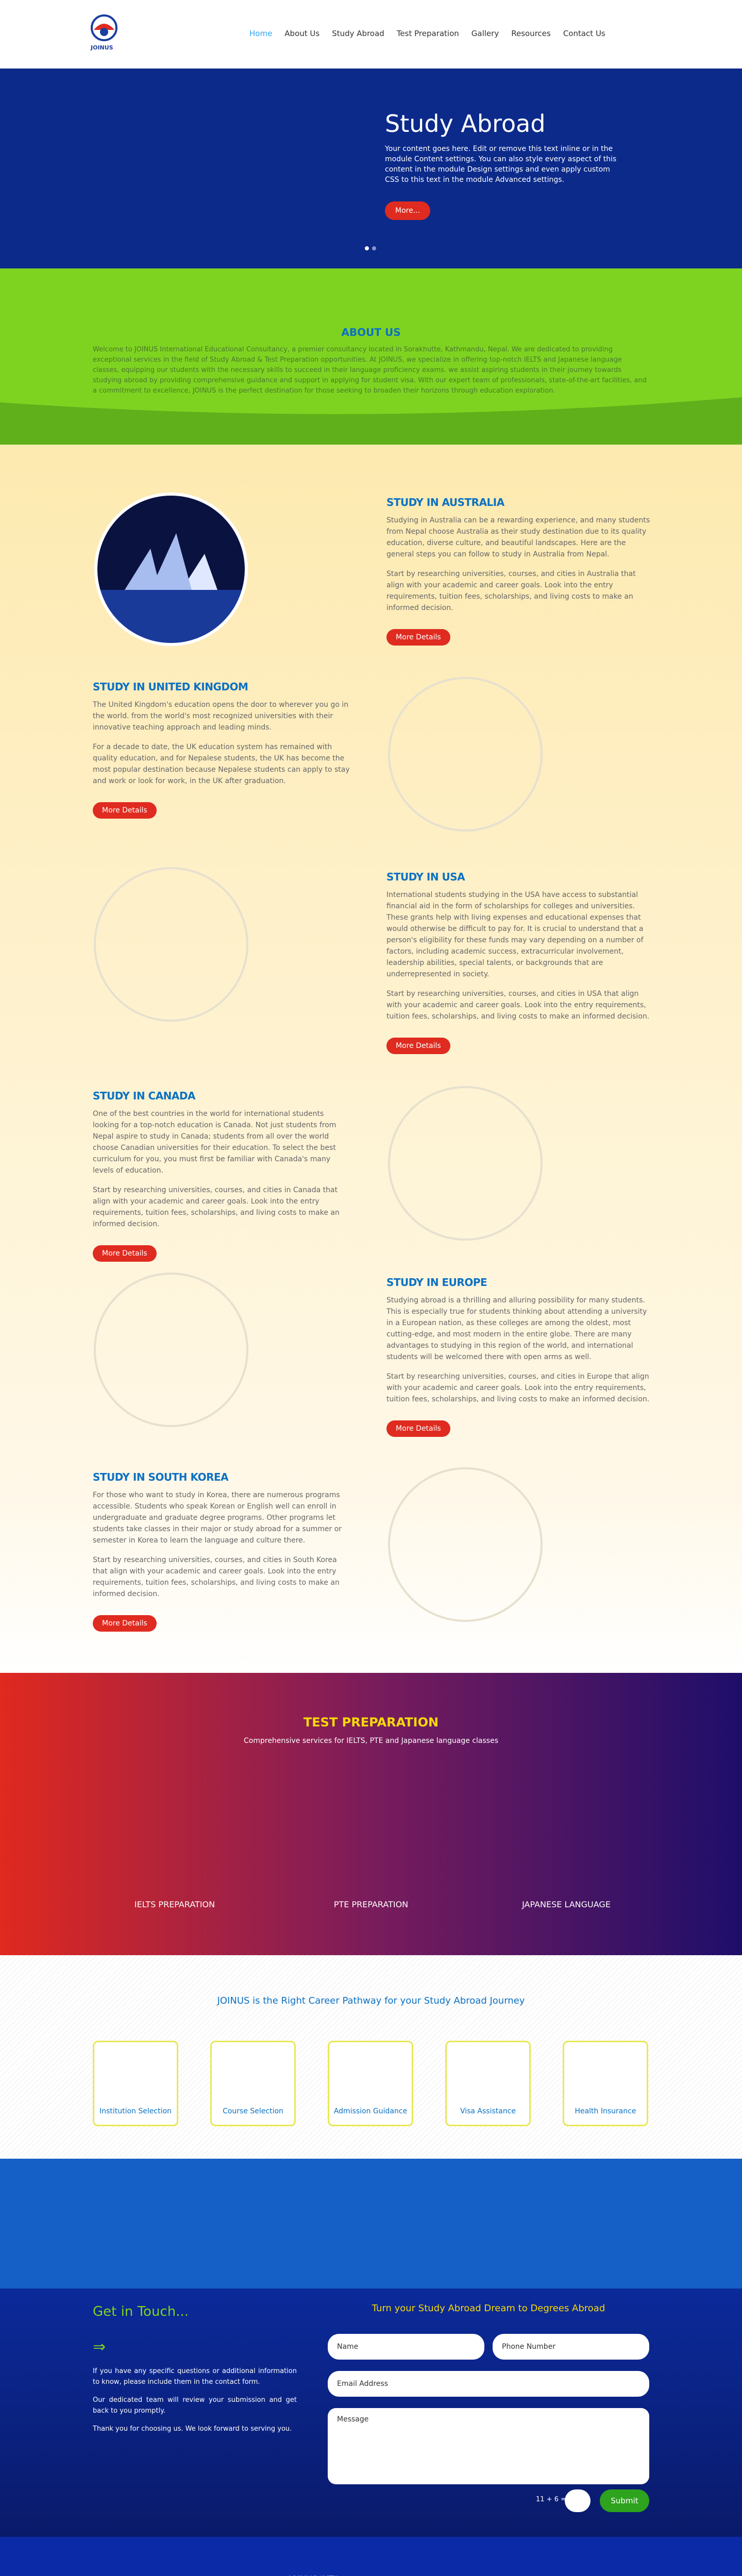 This screenshot has height=2576, width=742. What do you see at coordinates (605, 2083) in the screenshot?
I see `pathway-card: Health Insurance` at bounding box center [605, 2083].